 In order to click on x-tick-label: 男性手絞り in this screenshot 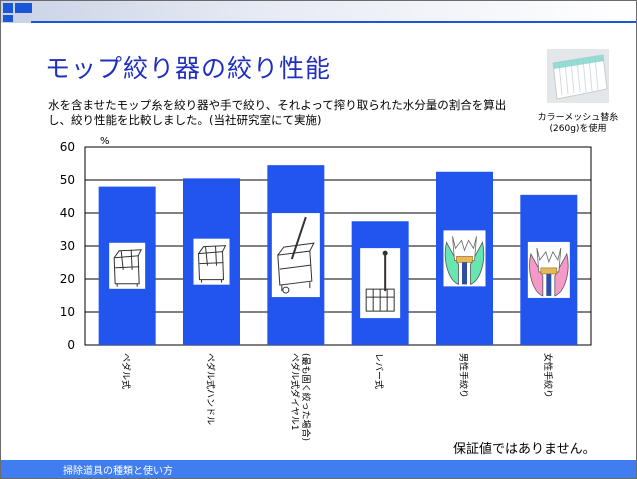, I will do `click(464, 375)`.